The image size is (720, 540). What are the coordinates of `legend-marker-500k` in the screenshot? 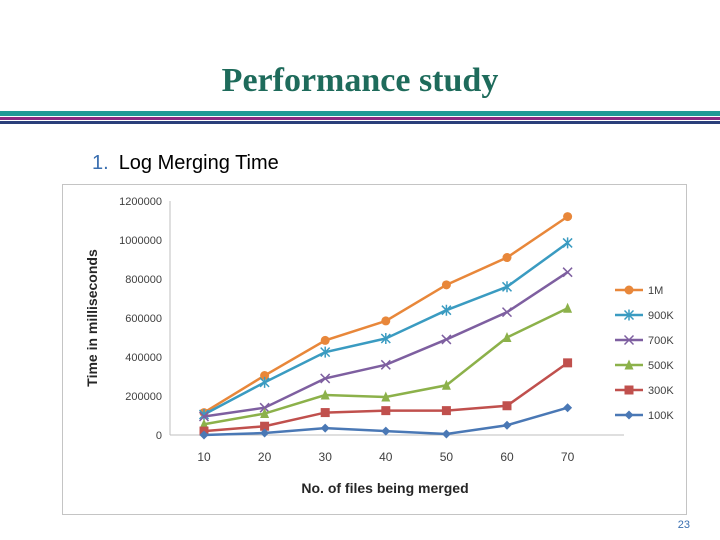 It's located at (629, 364).